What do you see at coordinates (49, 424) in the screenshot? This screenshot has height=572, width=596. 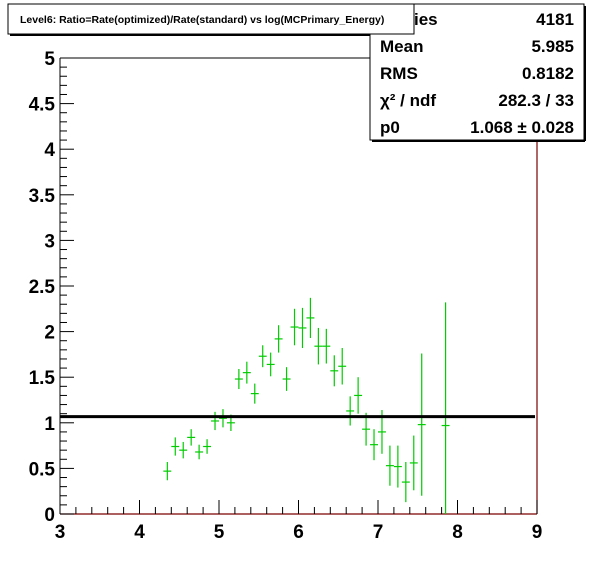 I see `y-tick-label: 1` at bounding box center [49, 424].